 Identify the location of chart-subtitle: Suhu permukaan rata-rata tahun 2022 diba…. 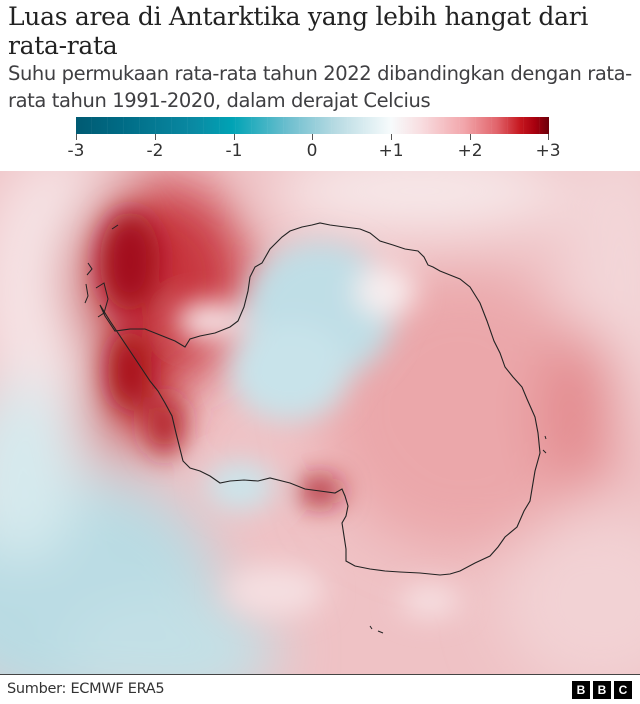
(320, 87).